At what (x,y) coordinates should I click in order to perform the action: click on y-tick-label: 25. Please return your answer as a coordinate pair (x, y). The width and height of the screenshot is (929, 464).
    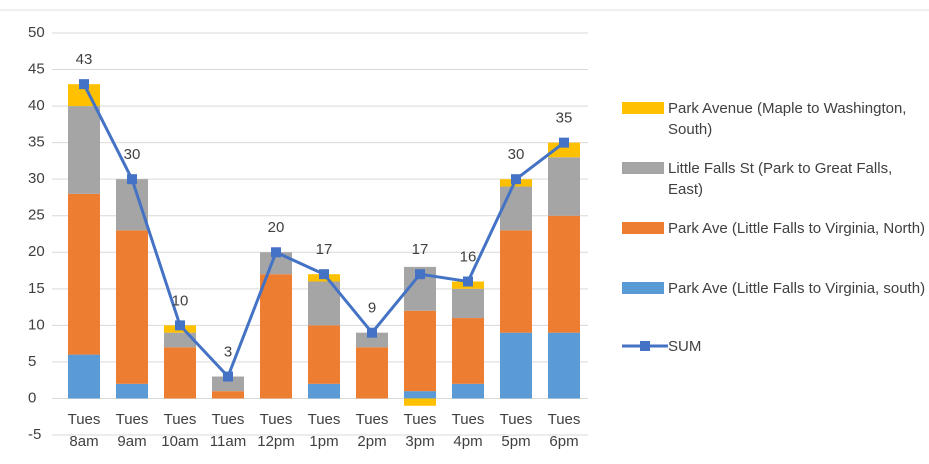
    Looking at the image, I should click on (36, 215).